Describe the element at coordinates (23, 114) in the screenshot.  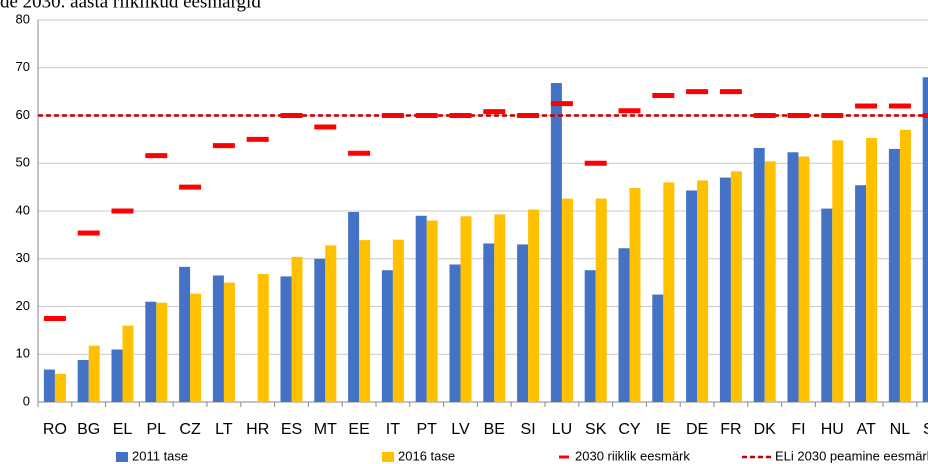
I see `y-tick-label: 60` at that location.